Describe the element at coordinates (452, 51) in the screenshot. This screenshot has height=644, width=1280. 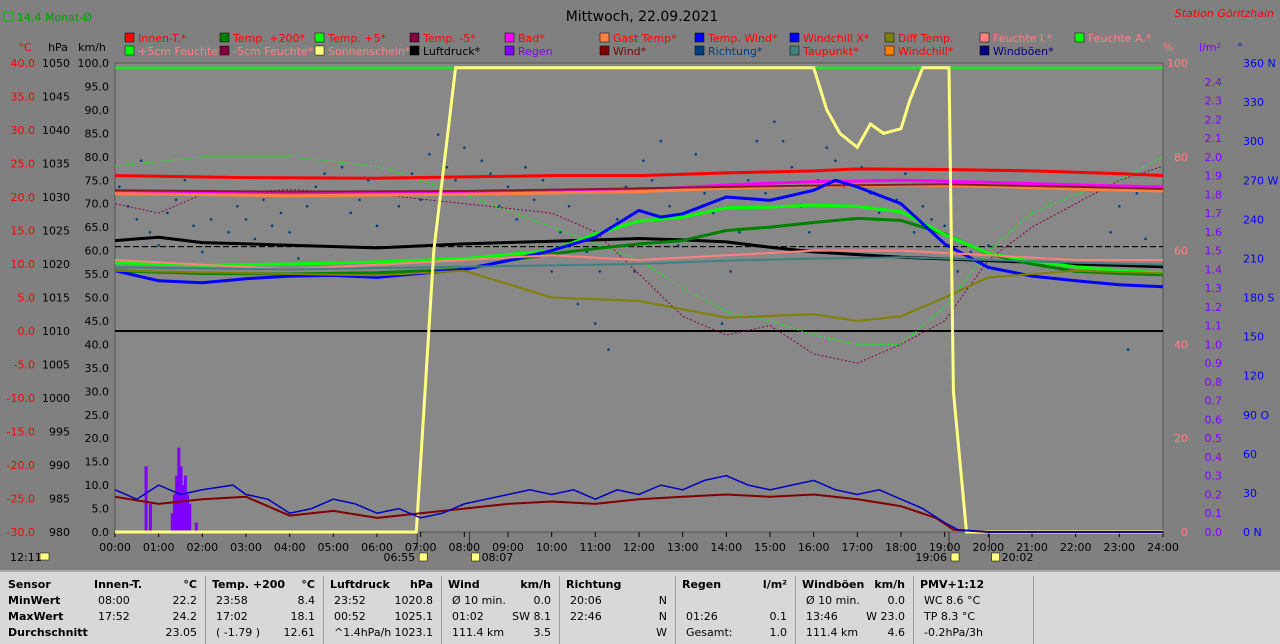
I see `legend-label: Luftdruck*` at that location.